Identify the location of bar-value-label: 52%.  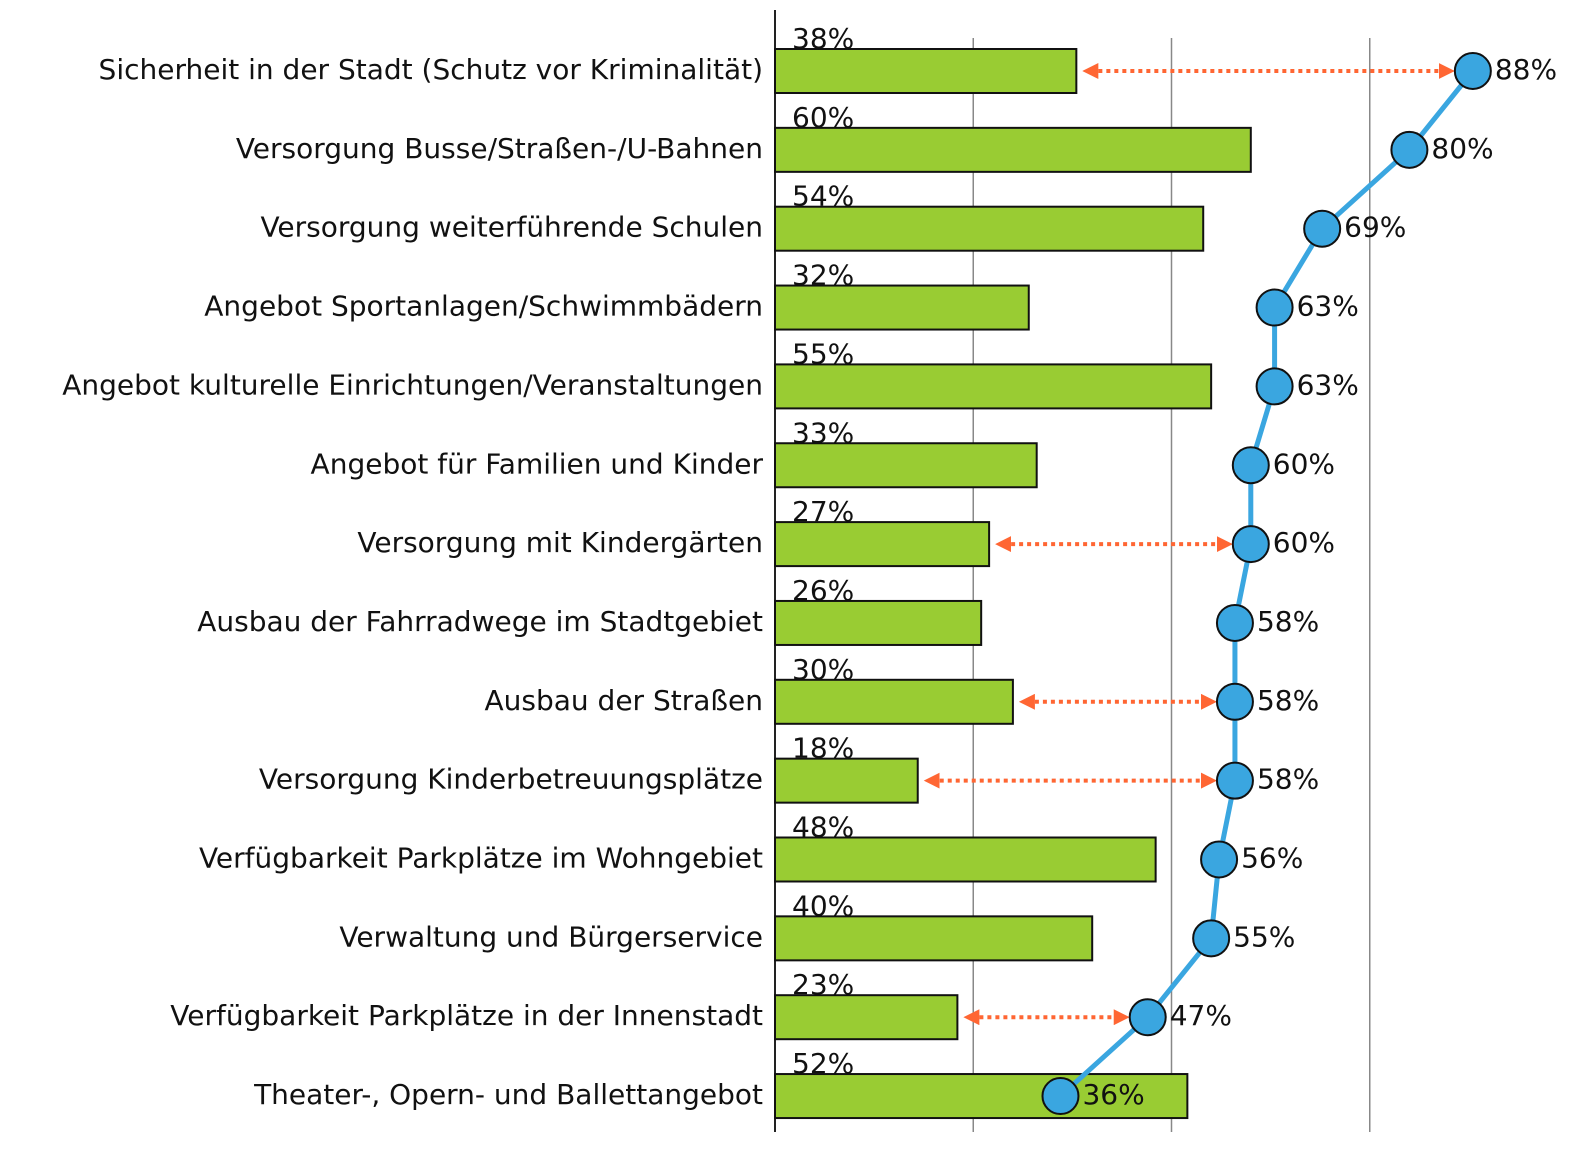
(823, 1063).